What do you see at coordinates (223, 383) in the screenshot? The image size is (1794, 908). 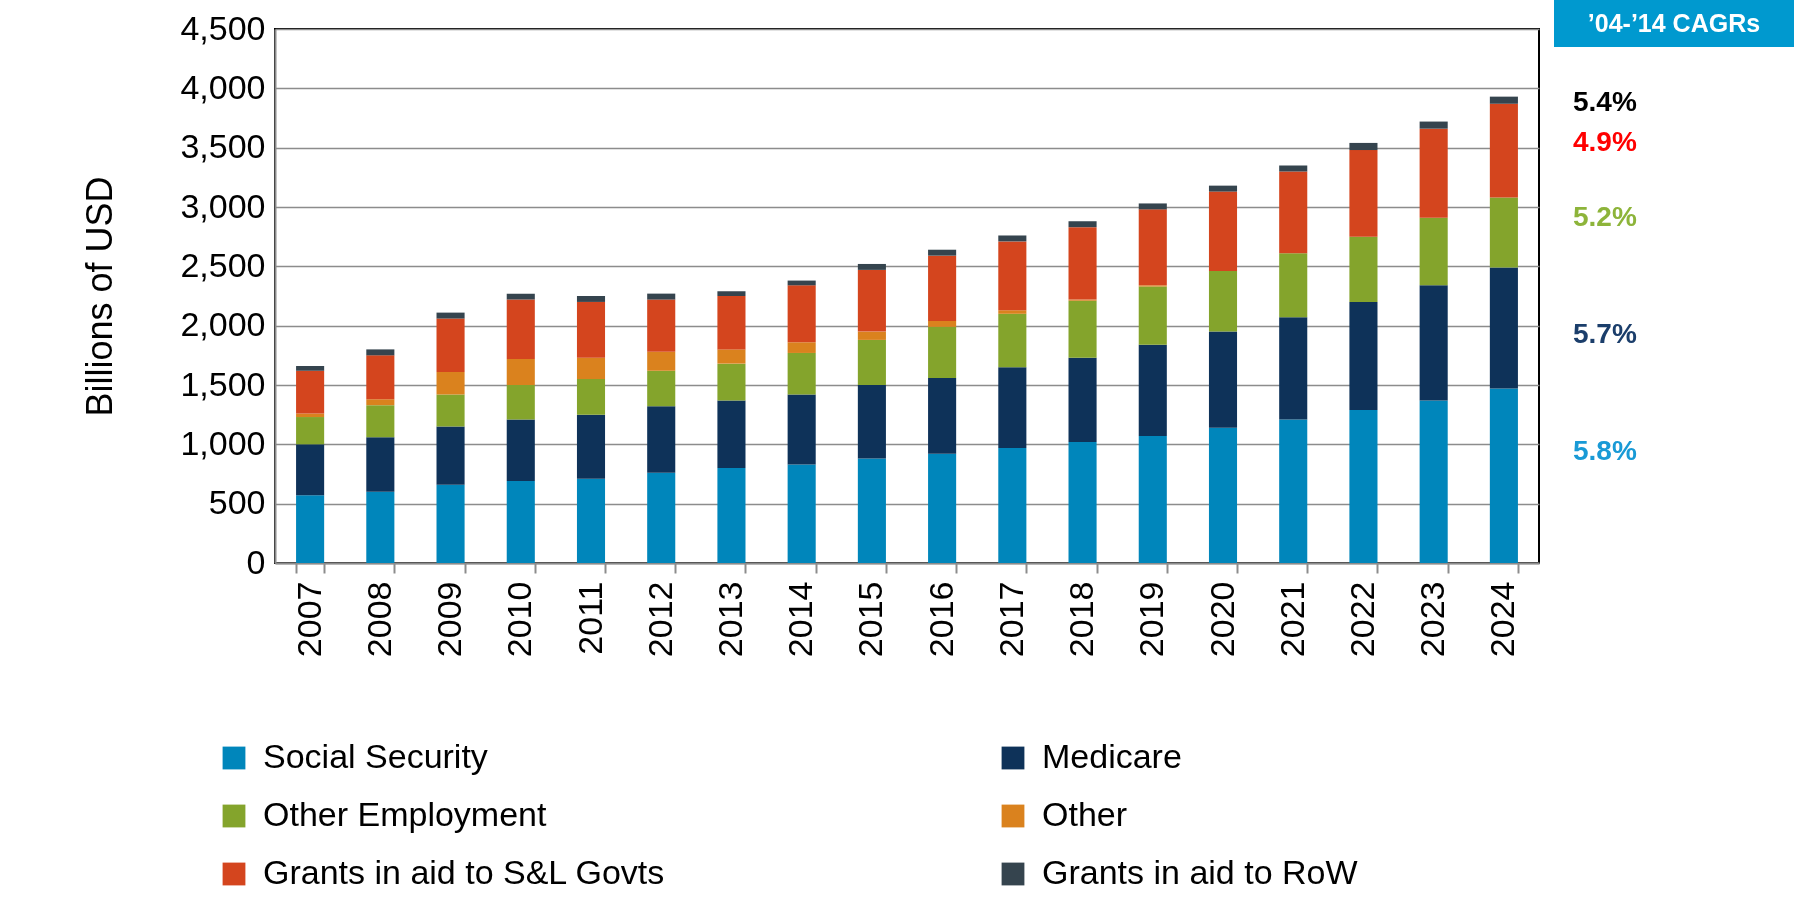 I see `y-tick-label: 1,500` at bounding box center [223, 383].